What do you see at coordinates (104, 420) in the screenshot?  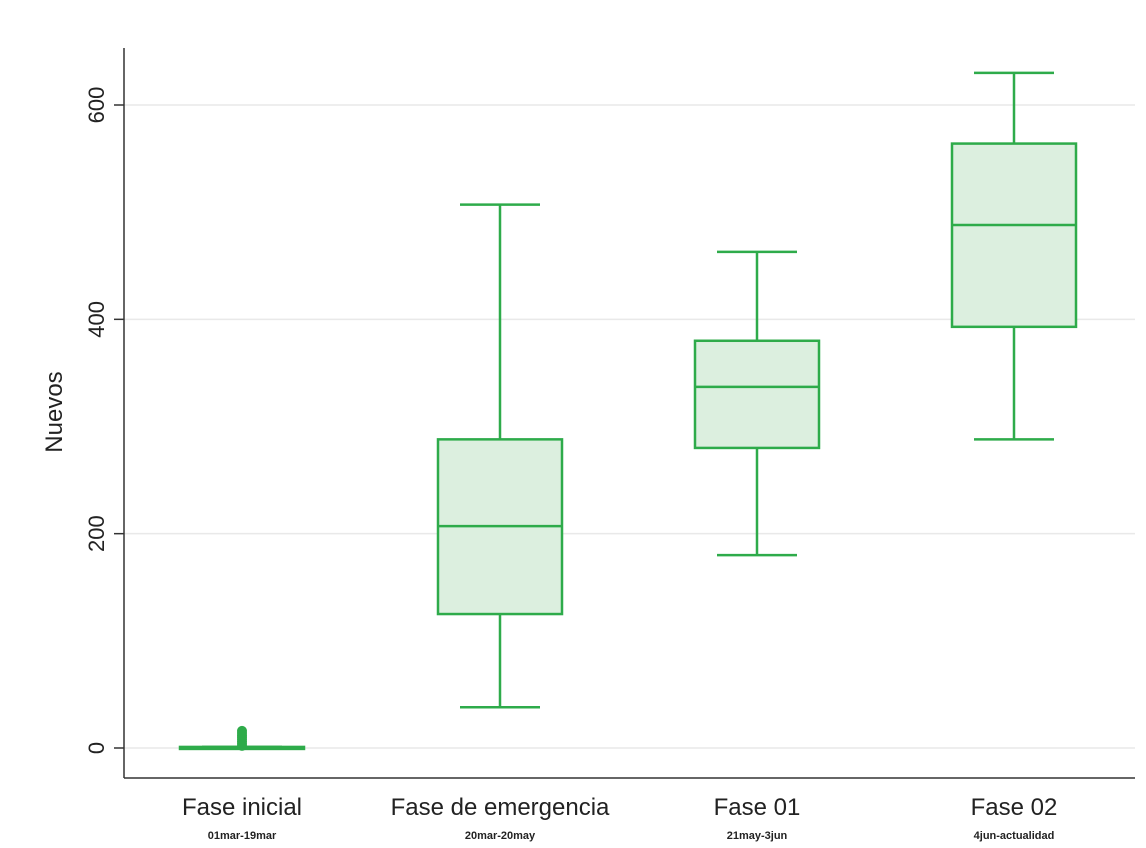 I see `y-ticks: 0 200 400 600` at bounding box center [104, 420].